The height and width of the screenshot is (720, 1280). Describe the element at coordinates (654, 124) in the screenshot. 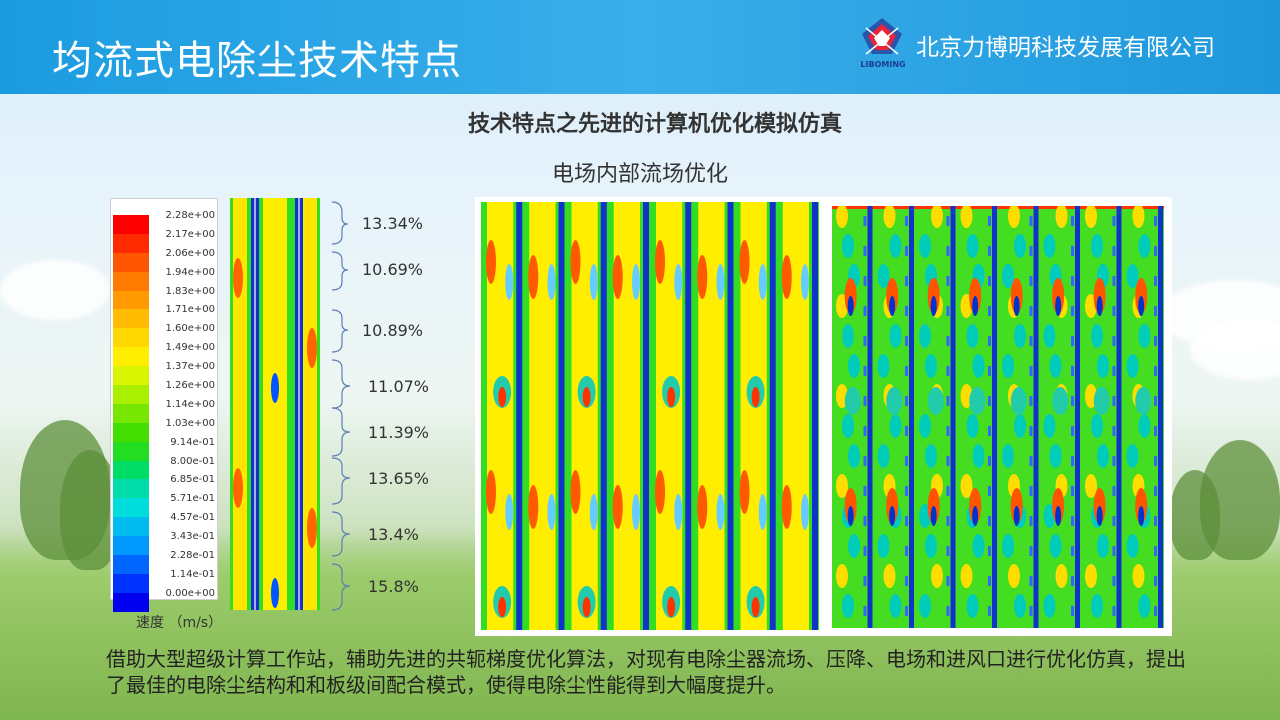

I see `section-heading: 技术特点之先进的计算机优化模拟仿真` at that location.